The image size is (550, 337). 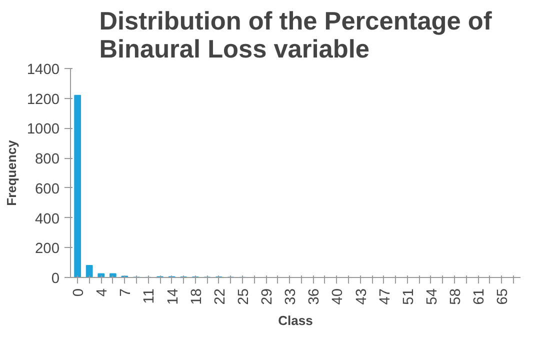 I want to click on x-tick-label: 54, so click(x=432, y=296).